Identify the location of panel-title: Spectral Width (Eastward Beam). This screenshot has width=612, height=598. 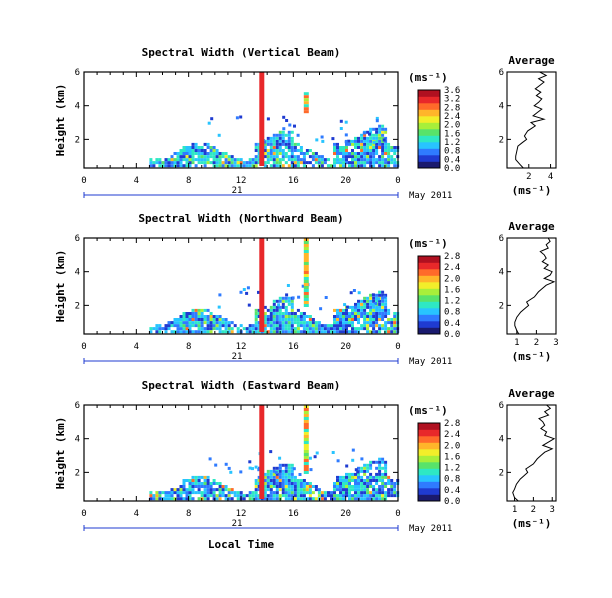
(241, 385).